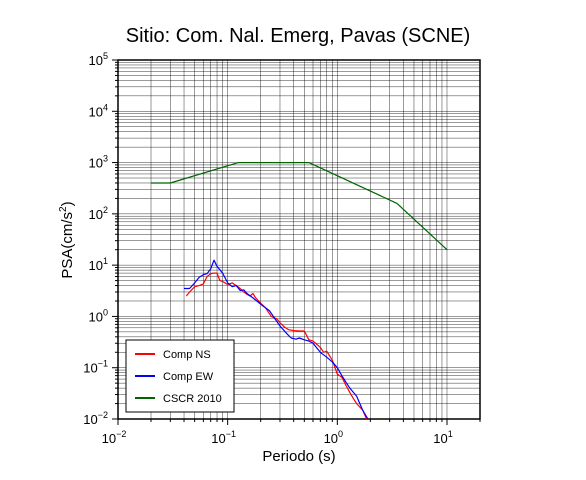 The height and width of the screenshot is (480, 586). What do you see at coordinates (67, 203) in the screenshot?
I see `y-axis-label-end: )` at bounding box center [67, 203].